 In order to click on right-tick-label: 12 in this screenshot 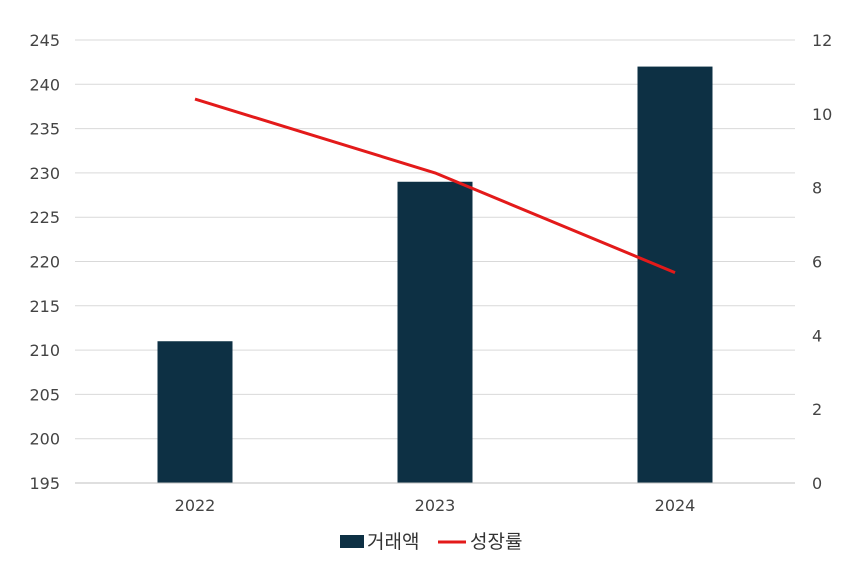, I will do `click(822, 40)`.